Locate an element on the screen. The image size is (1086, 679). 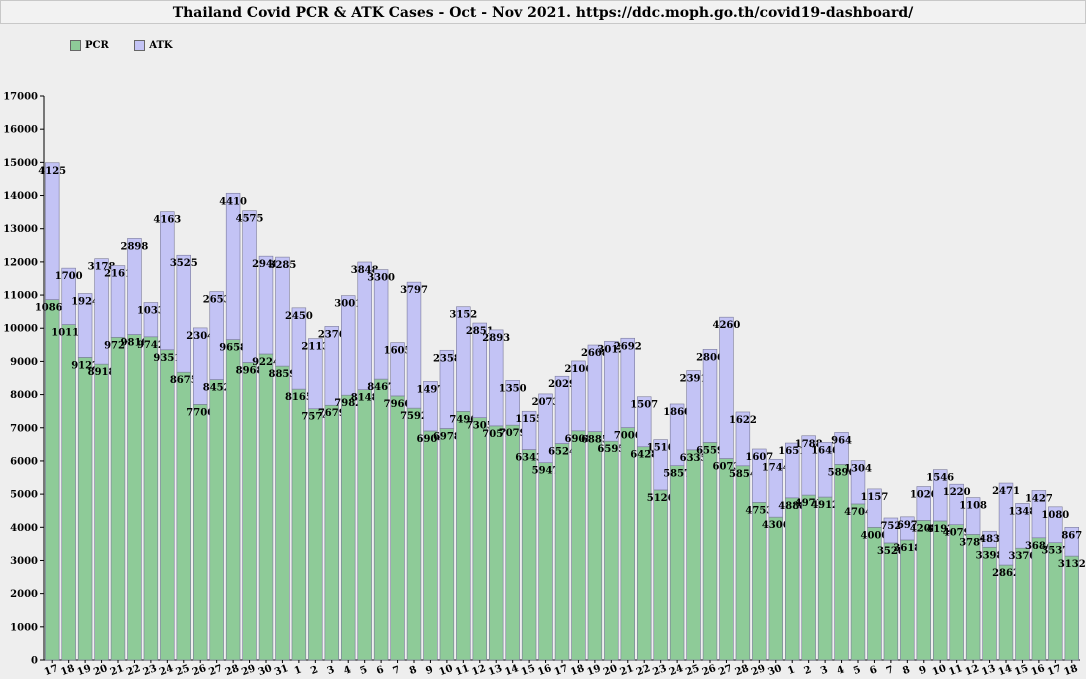
data-label-atk: 2304 is located at coordinates (200, 336).